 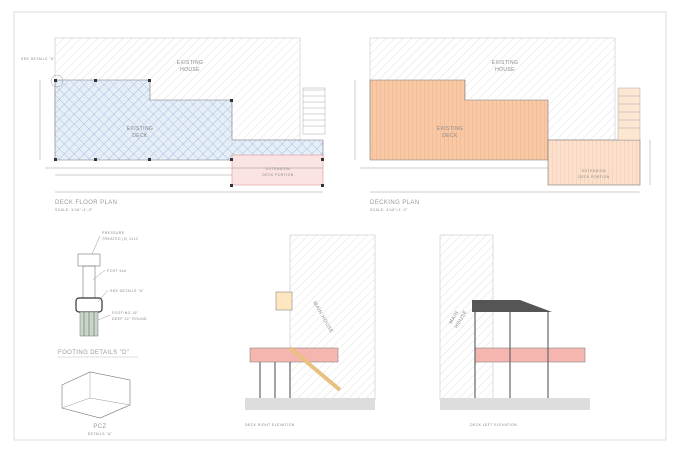 I want to click on callout: SEE DETAILS "A", so click(x=127, y=291).